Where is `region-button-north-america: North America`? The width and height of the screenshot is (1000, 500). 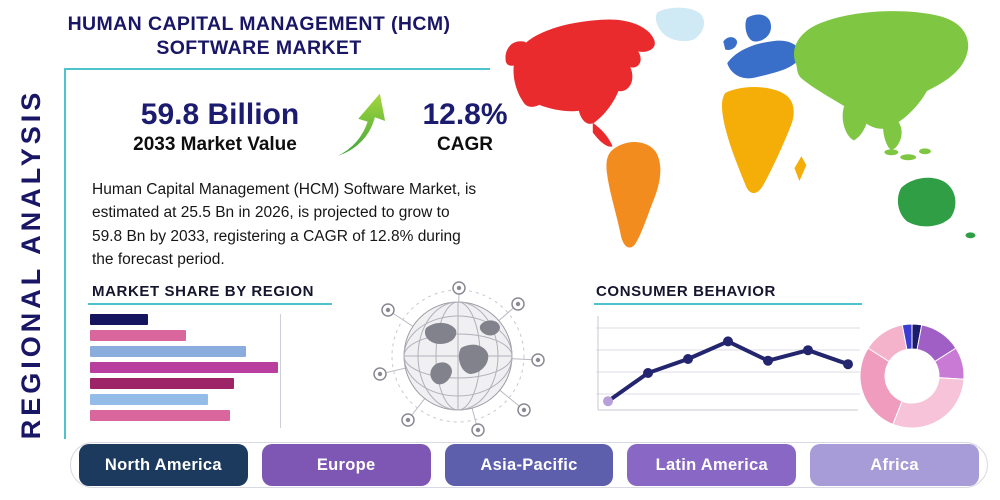 region-button-north-america: North America is located at coordinates (163, 465).